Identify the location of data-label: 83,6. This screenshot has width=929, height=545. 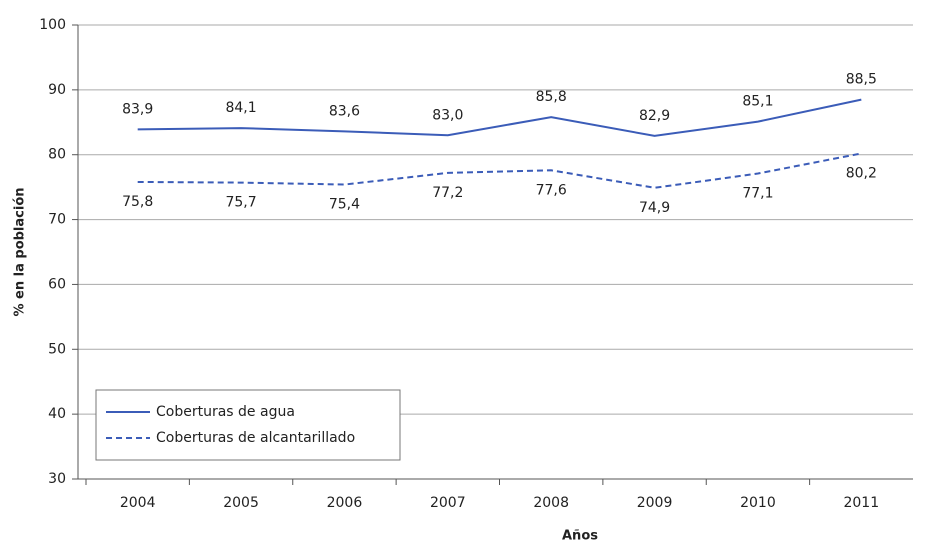
(344, 111).